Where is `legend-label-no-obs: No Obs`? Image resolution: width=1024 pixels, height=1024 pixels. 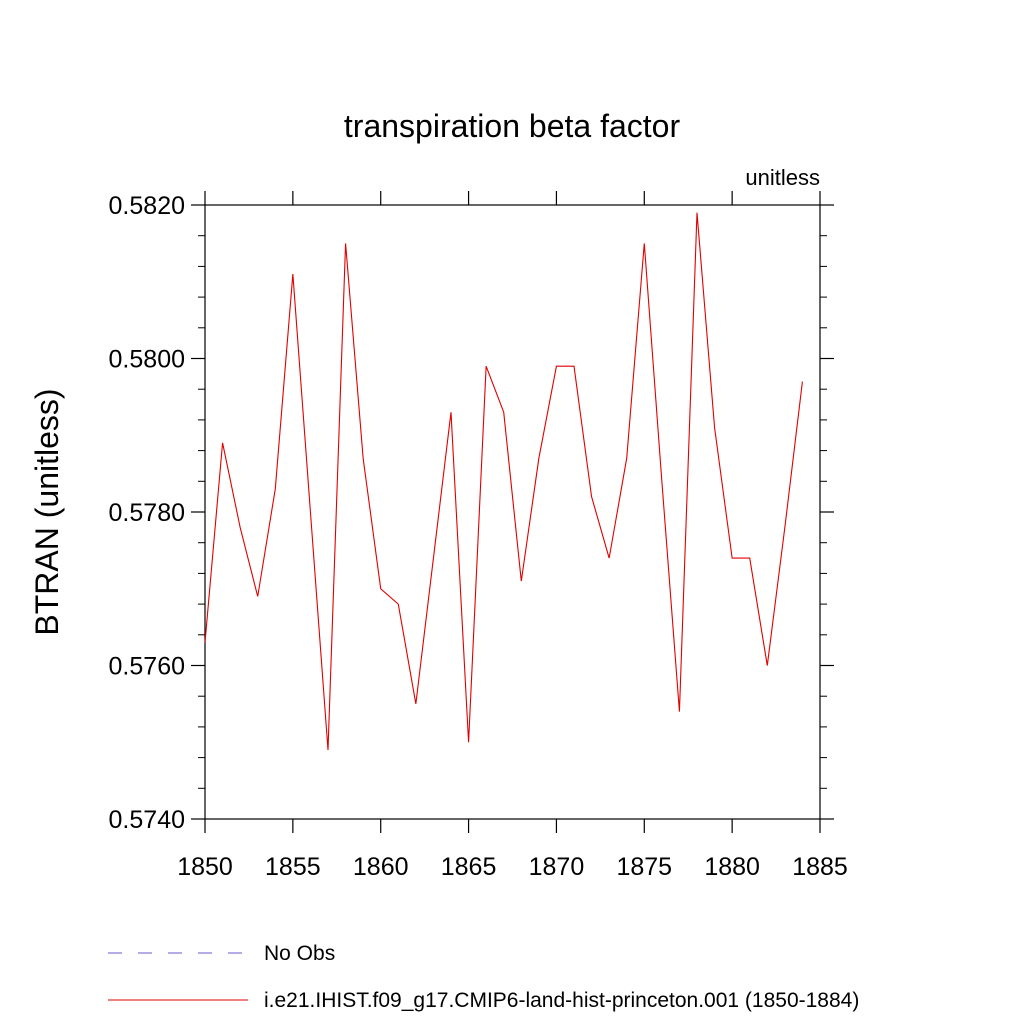
legend-label-no-obs: No Obs is located at coordinates (299, 953).